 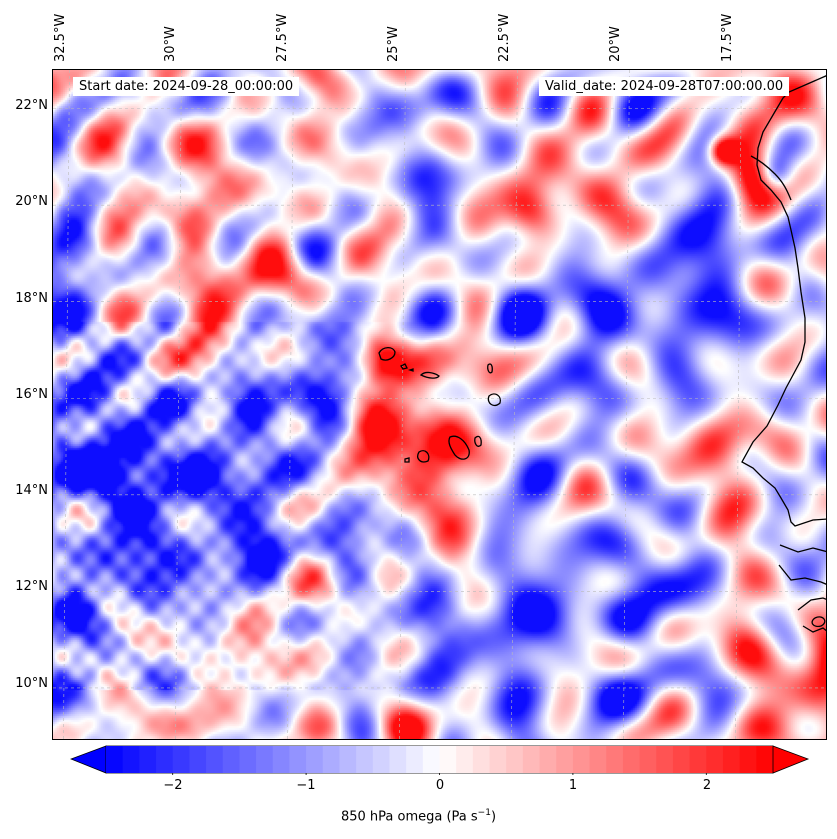 I want to click on colorbar-label-end: ), so click(x=493, y=817).